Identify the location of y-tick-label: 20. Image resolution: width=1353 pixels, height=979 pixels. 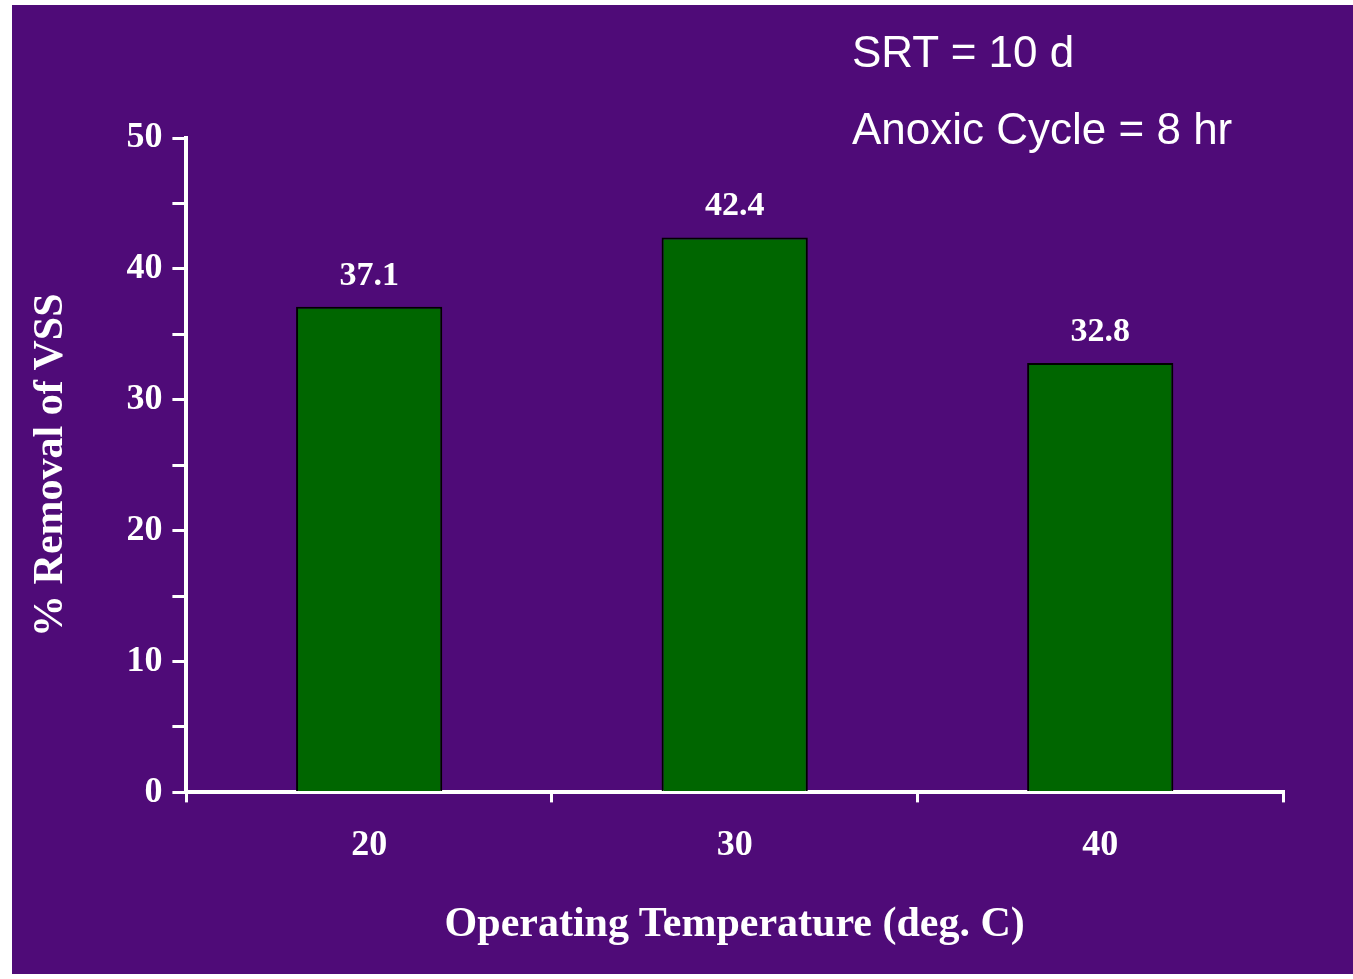
(144, 527).